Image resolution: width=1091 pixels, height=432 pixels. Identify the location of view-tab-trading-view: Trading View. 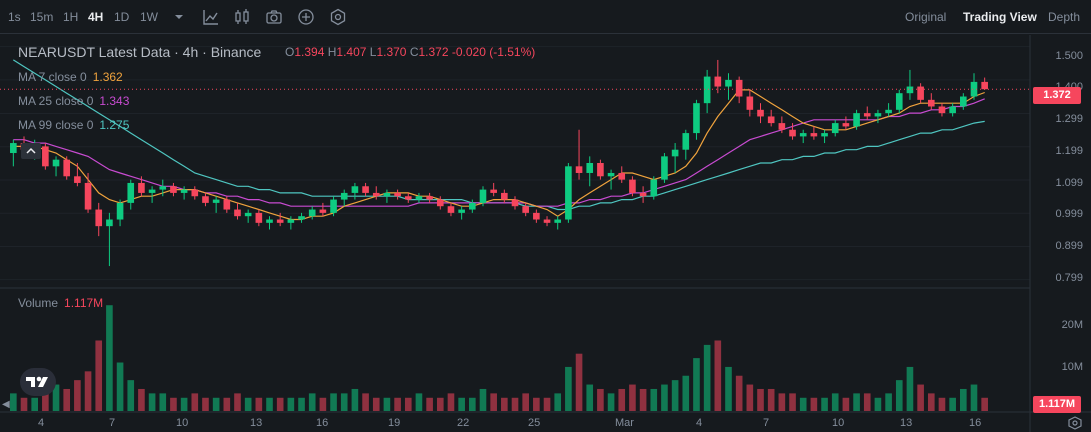
(1000, 17).